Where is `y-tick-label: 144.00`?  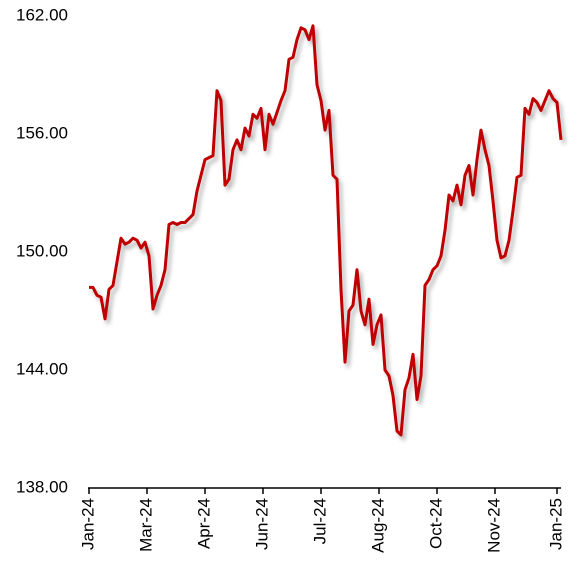 y-tick-label: 144.00 is located at coordinates (42, 368).